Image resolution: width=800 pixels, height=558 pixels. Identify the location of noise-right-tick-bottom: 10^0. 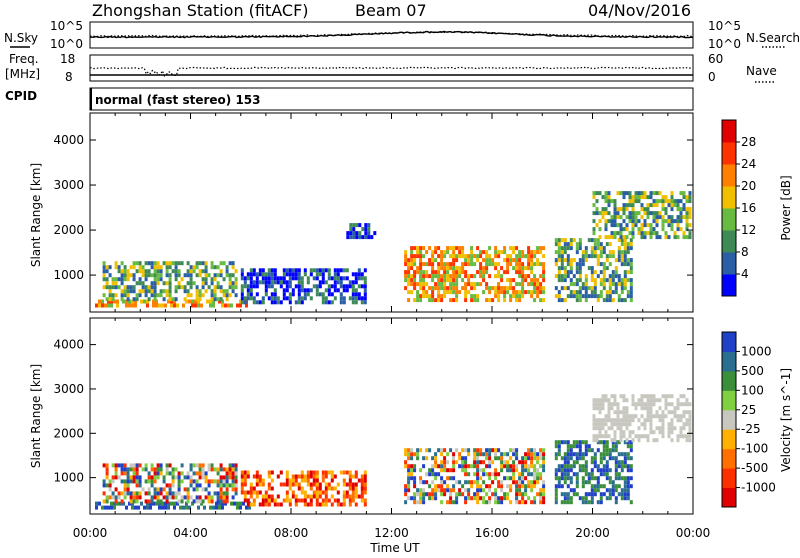
(724, 44).